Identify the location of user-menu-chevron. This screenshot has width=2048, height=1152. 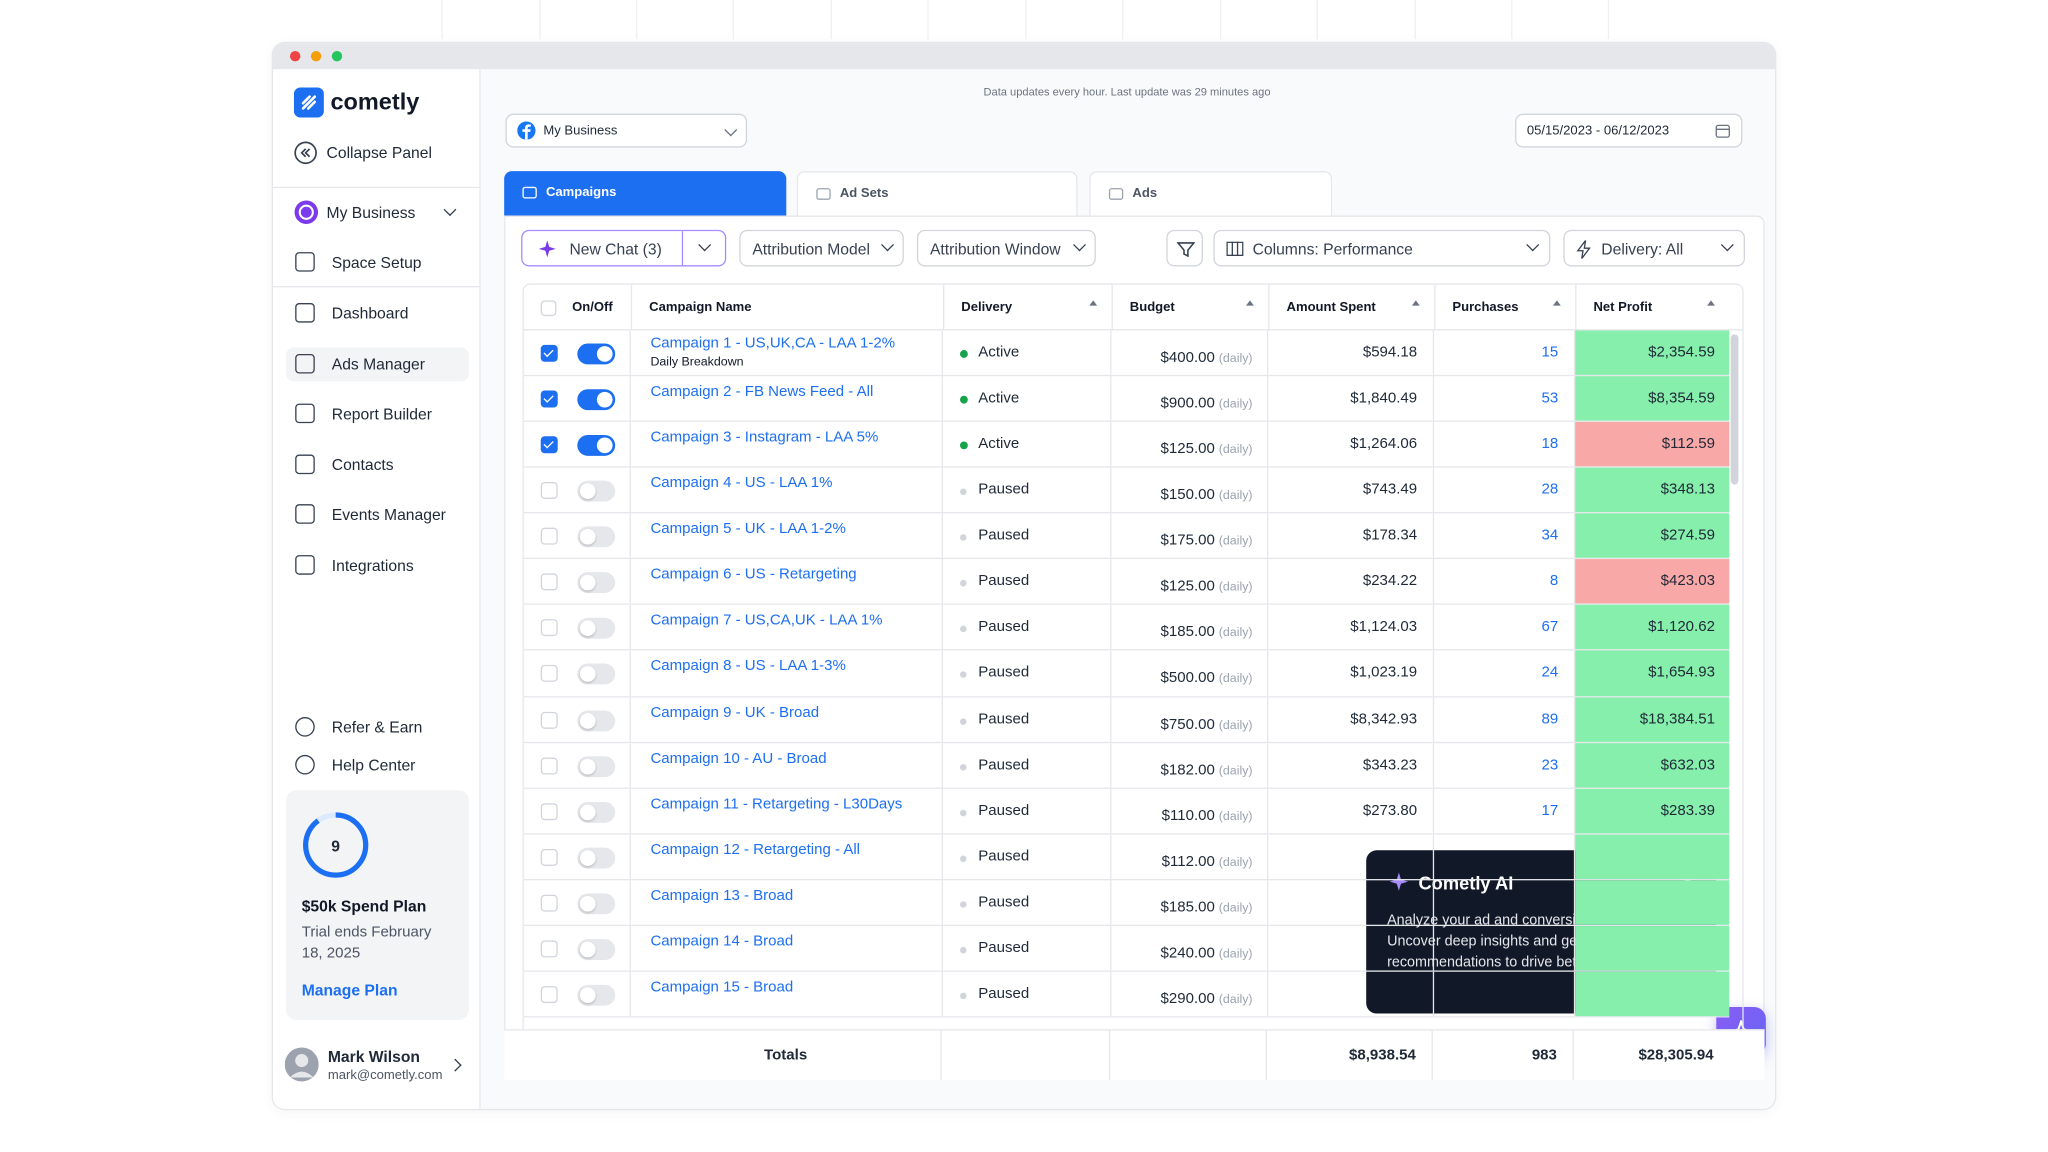
(455, 1065).